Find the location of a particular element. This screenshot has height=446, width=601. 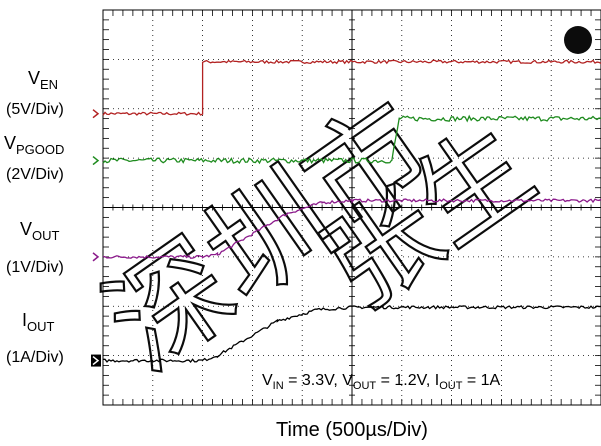

label-iout: IOUT is located at coordinates (38, 322).